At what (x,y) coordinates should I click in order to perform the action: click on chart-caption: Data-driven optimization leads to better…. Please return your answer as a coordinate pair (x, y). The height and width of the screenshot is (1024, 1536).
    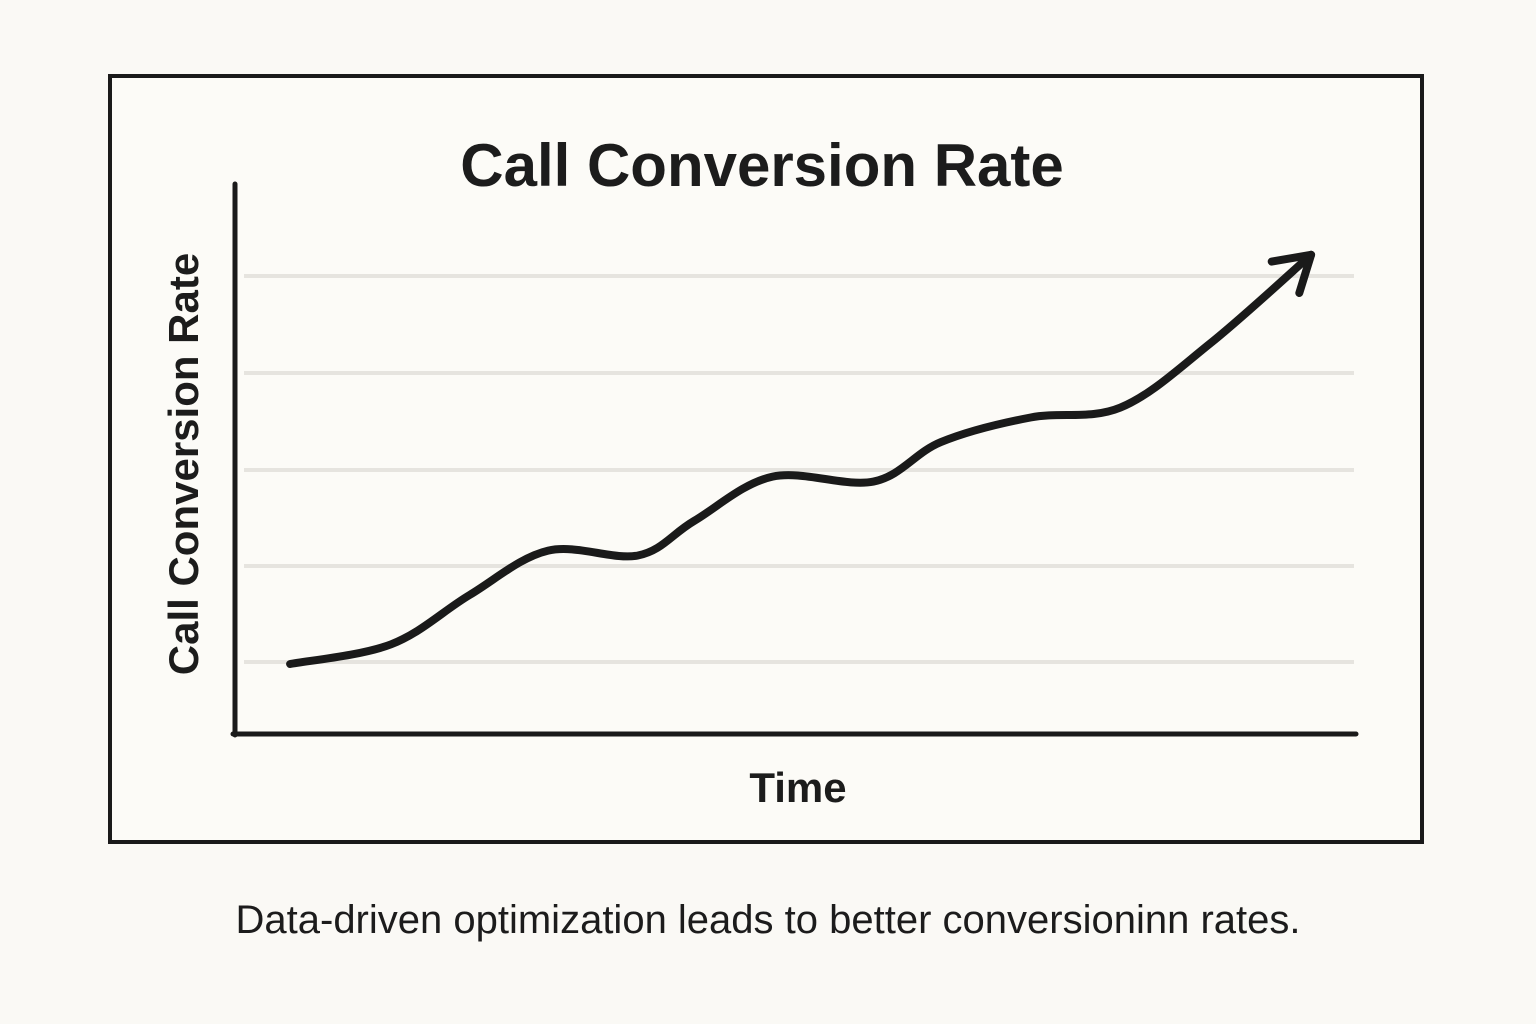
    Looking at the image, I should click on (768, 920).